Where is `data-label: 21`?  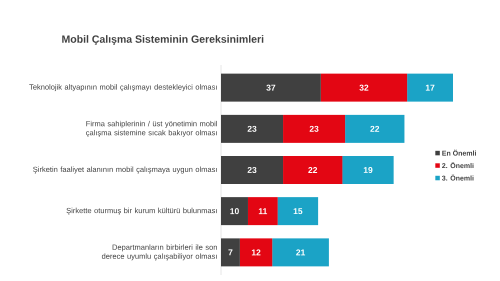
data-label: 21 is located at coordinates (301, 252).